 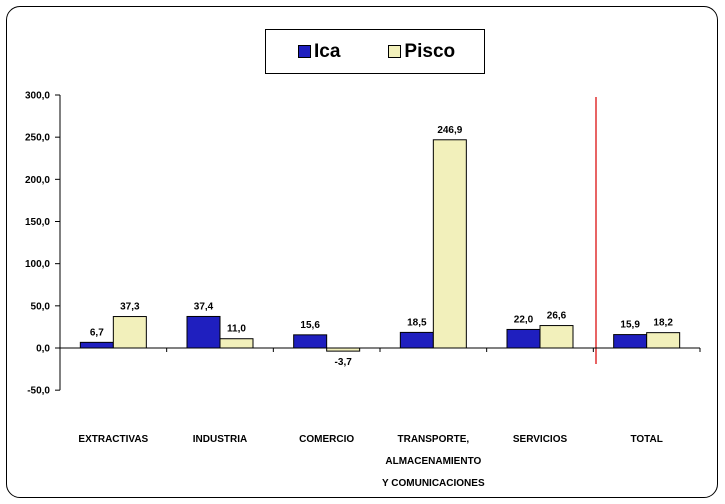 What do you see at coordinates (130, 307) in the screenshot?
I see `data-label-pisco: 37,3` at bounding box center [130, 307].